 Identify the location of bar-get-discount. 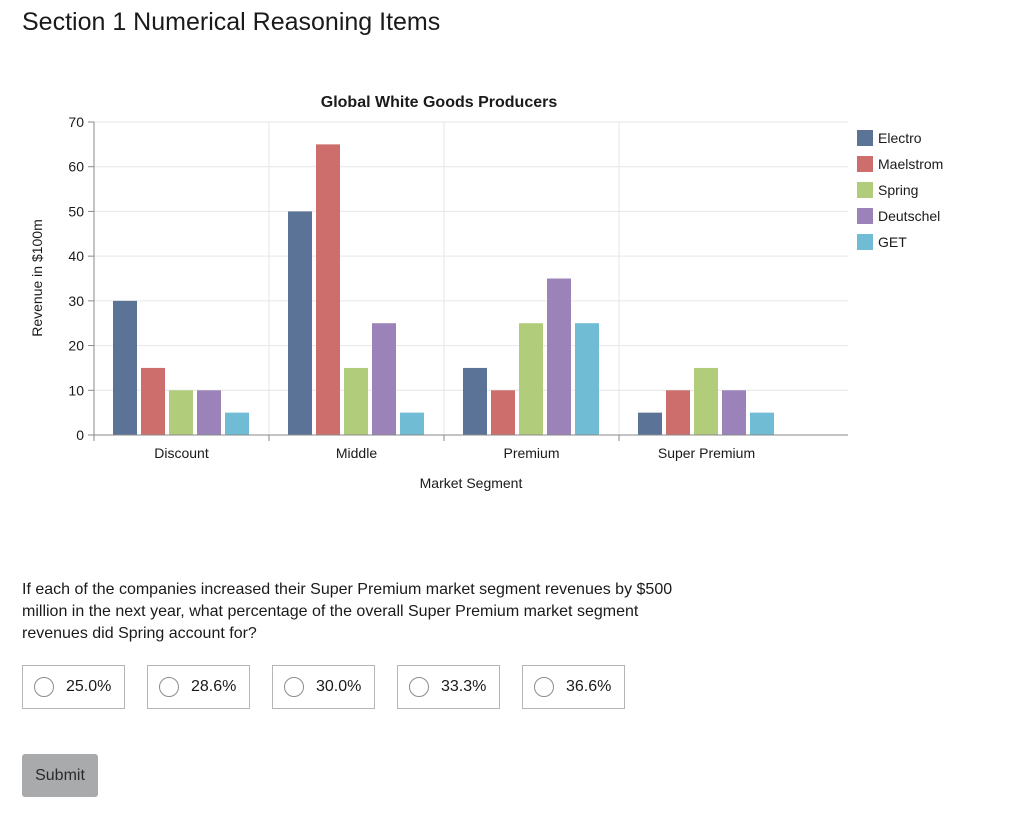
(237, 423).